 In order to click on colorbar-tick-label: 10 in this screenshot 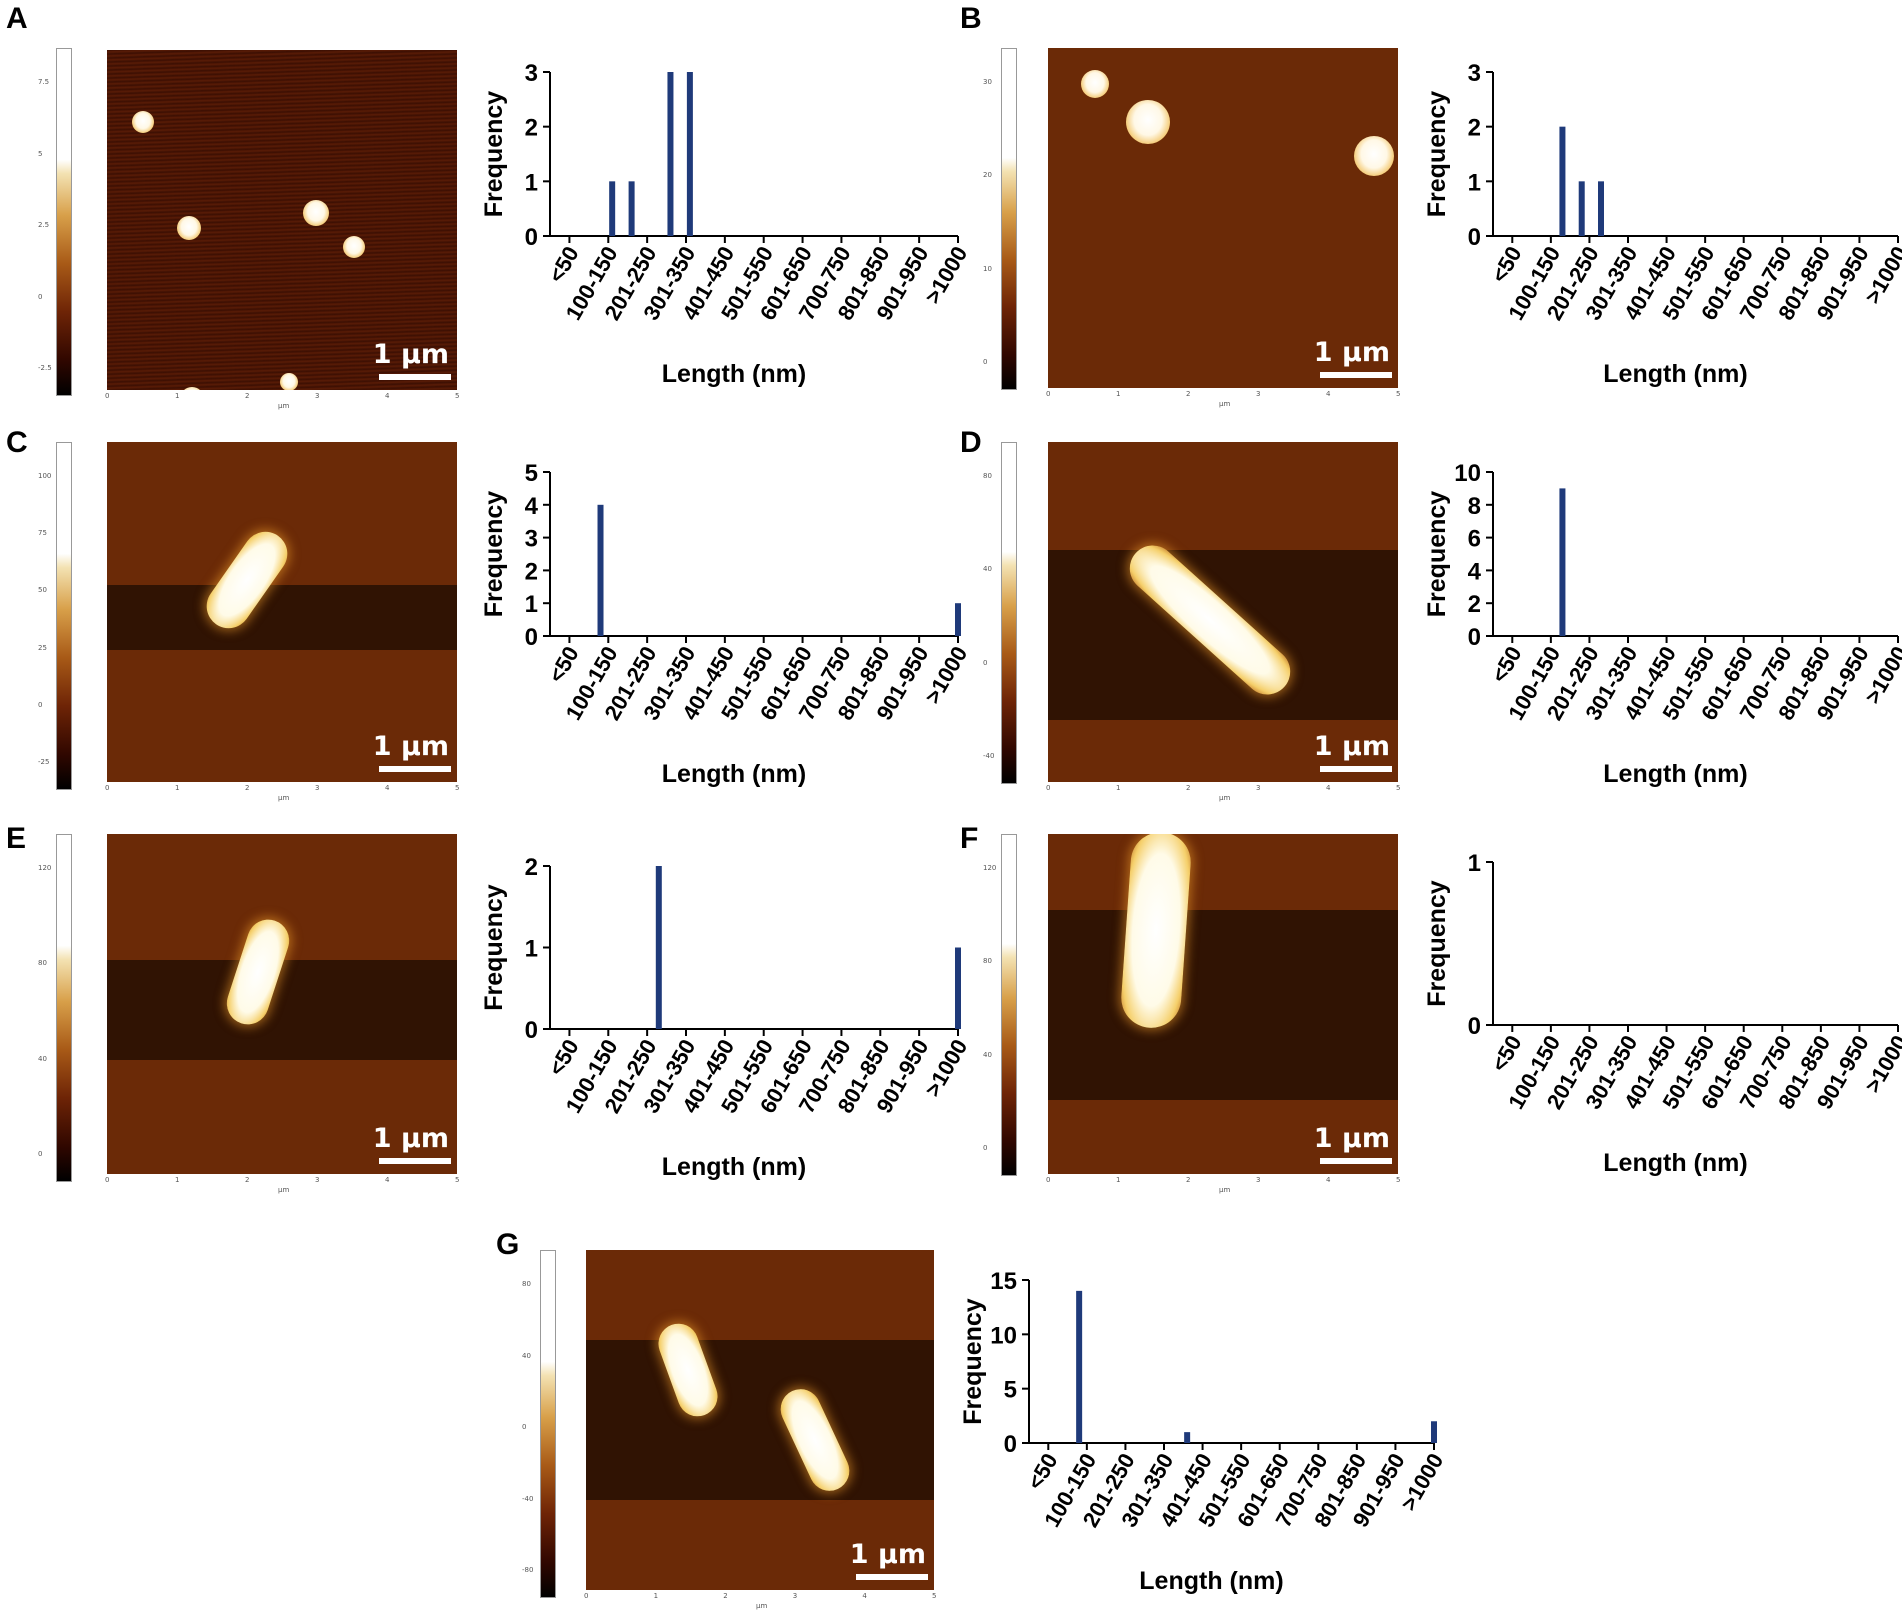, I will do `click(987, 268)`.